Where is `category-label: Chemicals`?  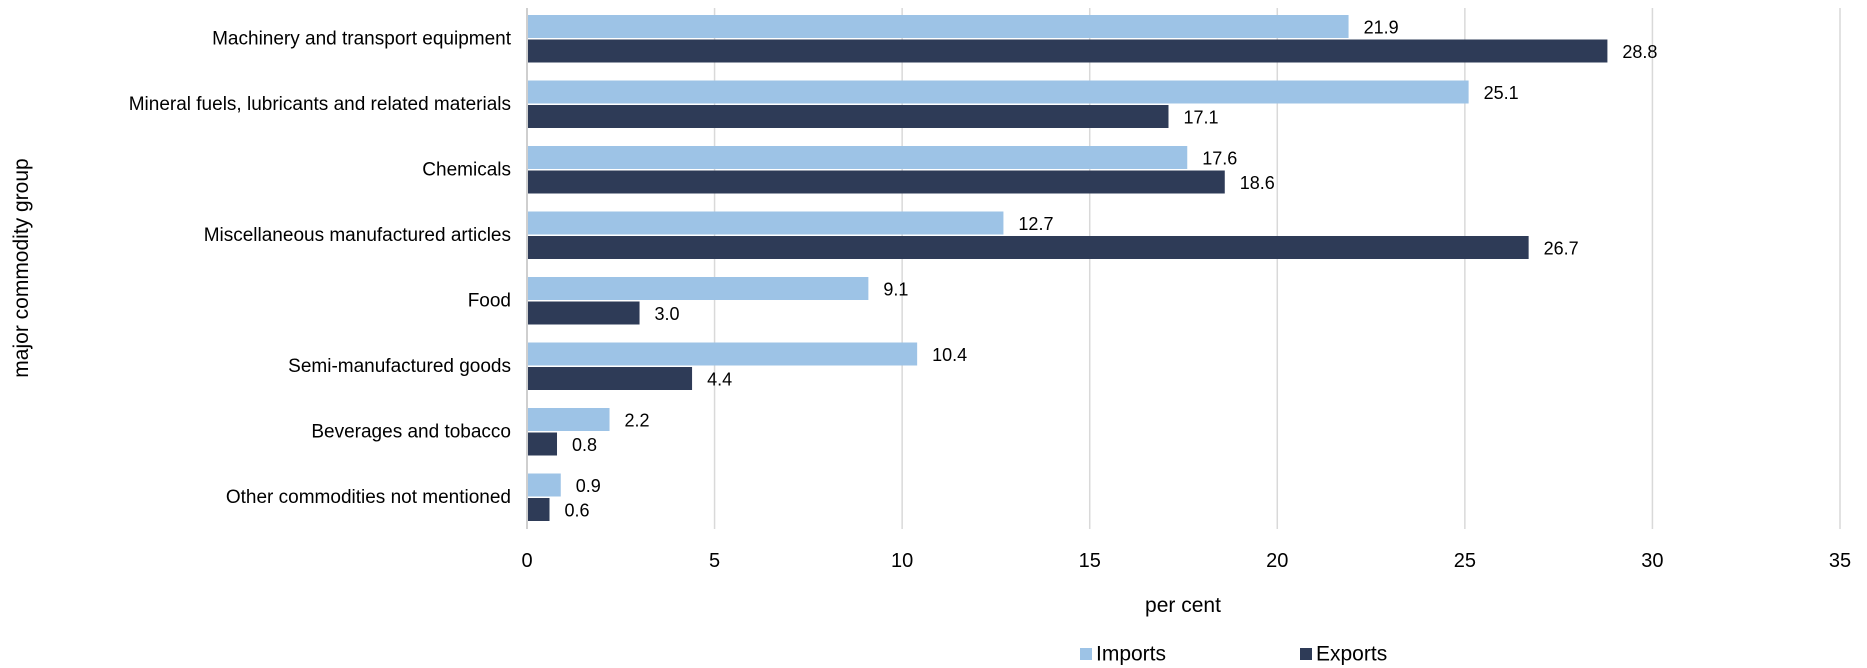 category-label: Chemicals is located at coordinates (466, 170).